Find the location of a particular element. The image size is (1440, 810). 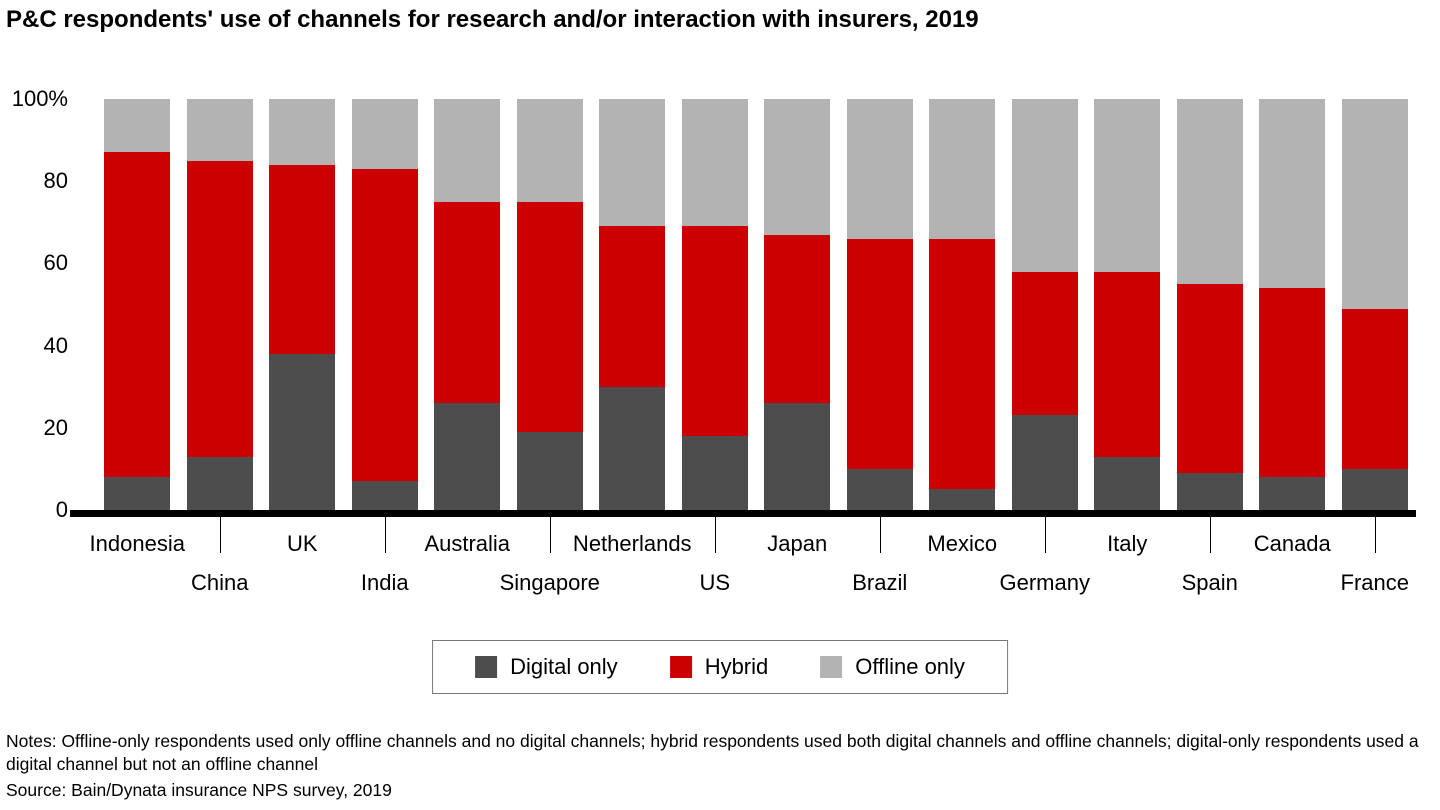

bar-netherlands is located at coordinates (632, 304).